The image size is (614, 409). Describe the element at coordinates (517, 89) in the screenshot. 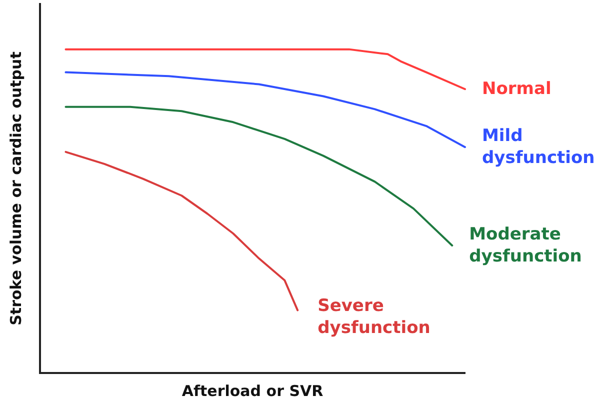

I see `series-label: Normal` at that location.